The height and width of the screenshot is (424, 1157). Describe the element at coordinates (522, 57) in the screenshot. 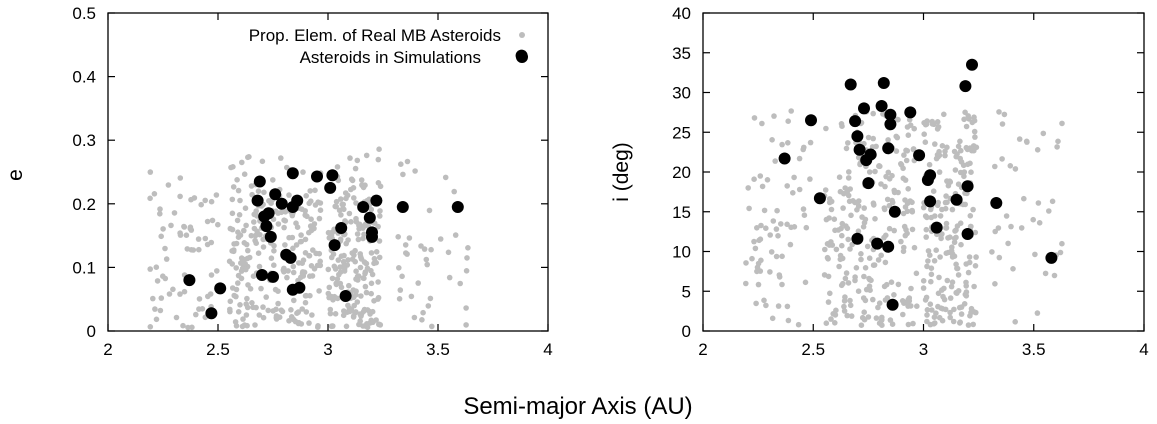

I see `legend-marker-simulation-asteroids` at that location.